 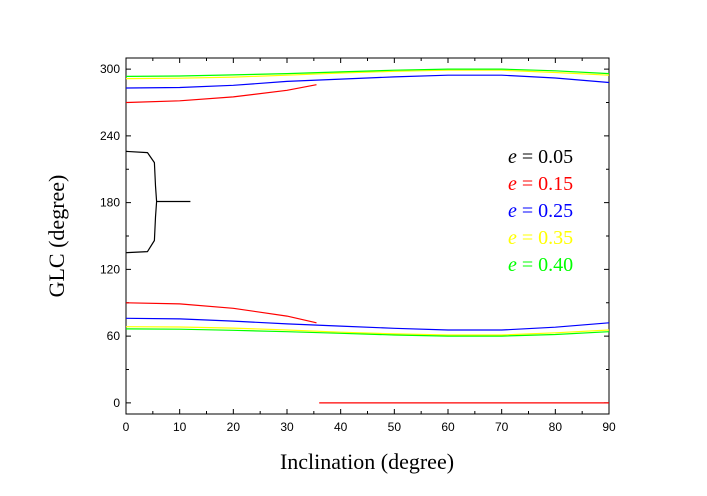 What do you see at coordinates (221, 313) in the screenshot?
I see `series-line-0.15-seg-1` at bounding box center [221, 313].